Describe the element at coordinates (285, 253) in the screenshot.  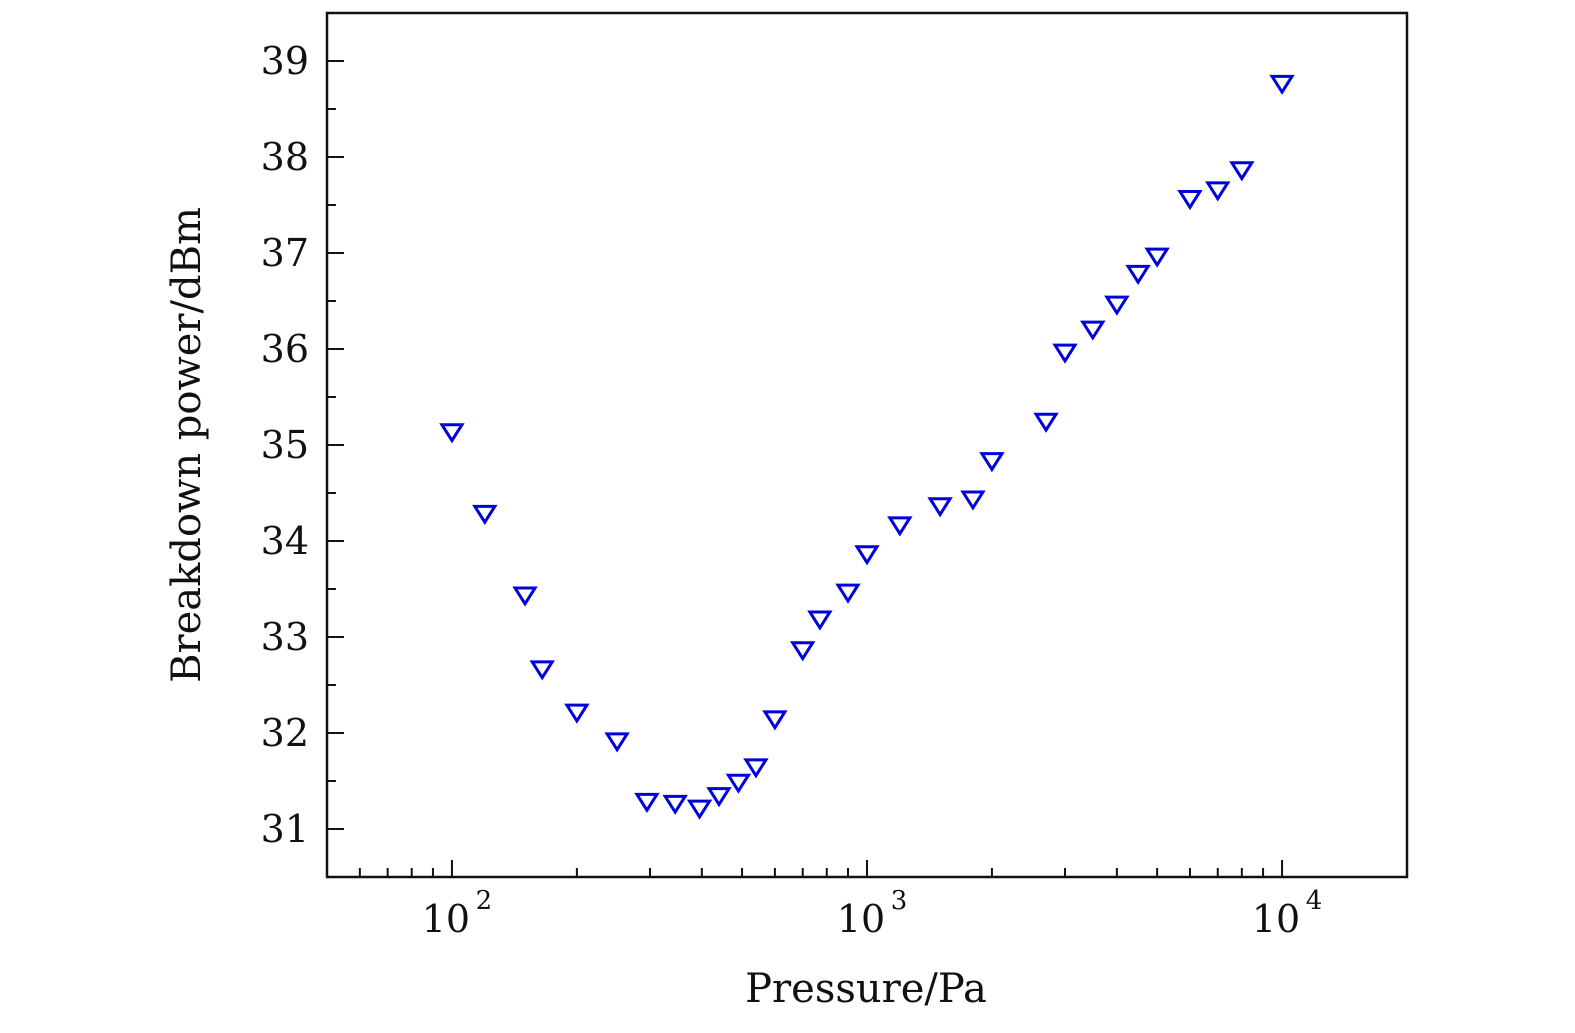
I see `y-tick-label: 37` at that location.